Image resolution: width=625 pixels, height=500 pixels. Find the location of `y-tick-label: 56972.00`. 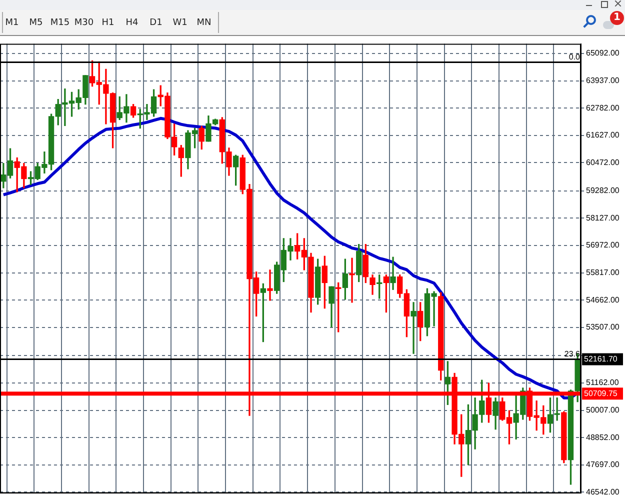

y-tick-label: 56972.00 is located at coordinates (603, 245).